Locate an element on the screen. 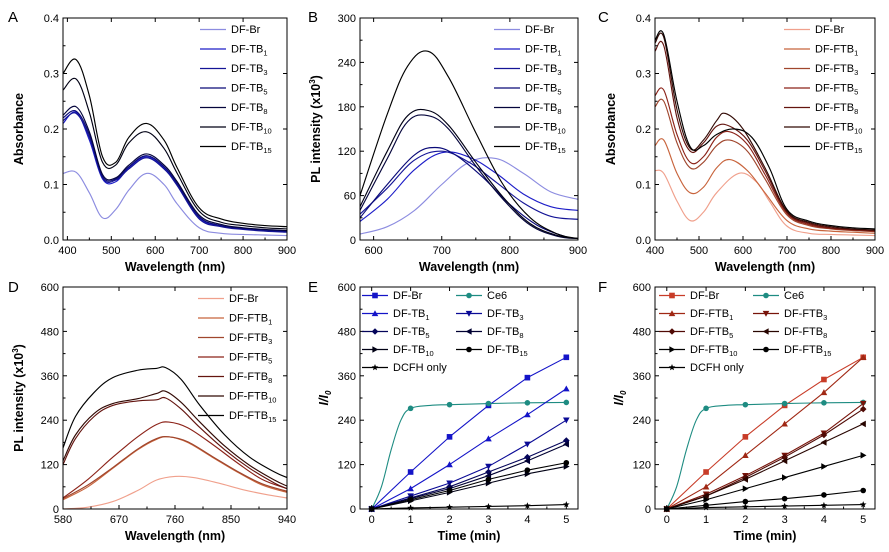 The width and height of the screenshot is (889, 552). legend-item: Ce6 is located at coordinates (481, 296).